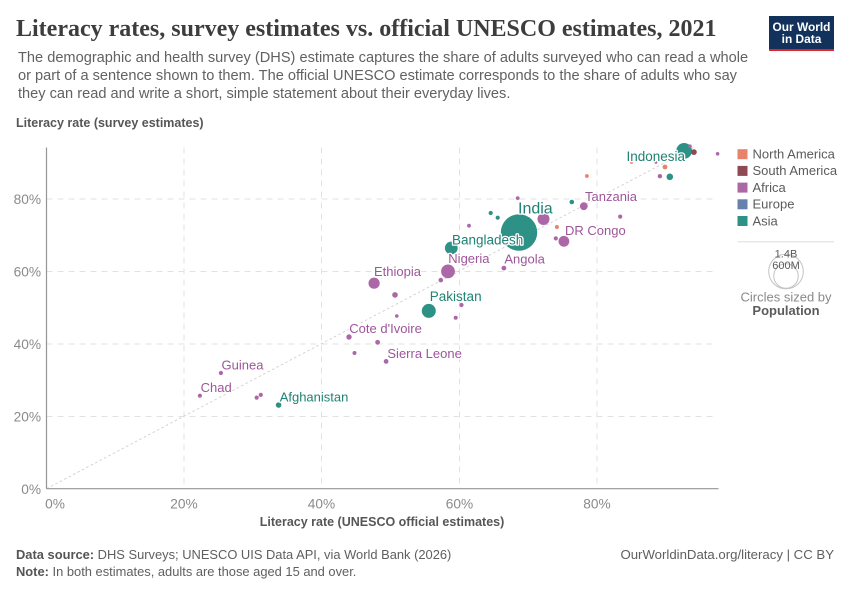 This screenshot has width=850, height=600. Describe the element at coordinates (774, 204) in the screenshot. I see `svg-text: Europe` at that location.